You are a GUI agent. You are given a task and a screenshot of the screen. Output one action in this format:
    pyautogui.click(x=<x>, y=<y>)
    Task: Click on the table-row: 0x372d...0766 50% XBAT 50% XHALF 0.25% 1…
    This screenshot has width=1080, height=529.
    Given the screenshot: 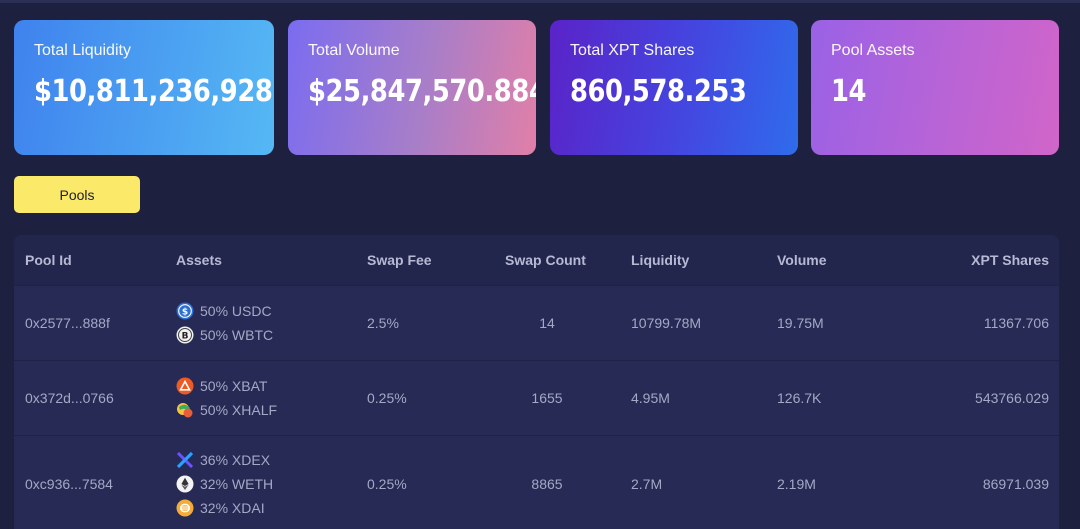 What is the action you would take?
    pyautogui.click(x=536, y=397)
    